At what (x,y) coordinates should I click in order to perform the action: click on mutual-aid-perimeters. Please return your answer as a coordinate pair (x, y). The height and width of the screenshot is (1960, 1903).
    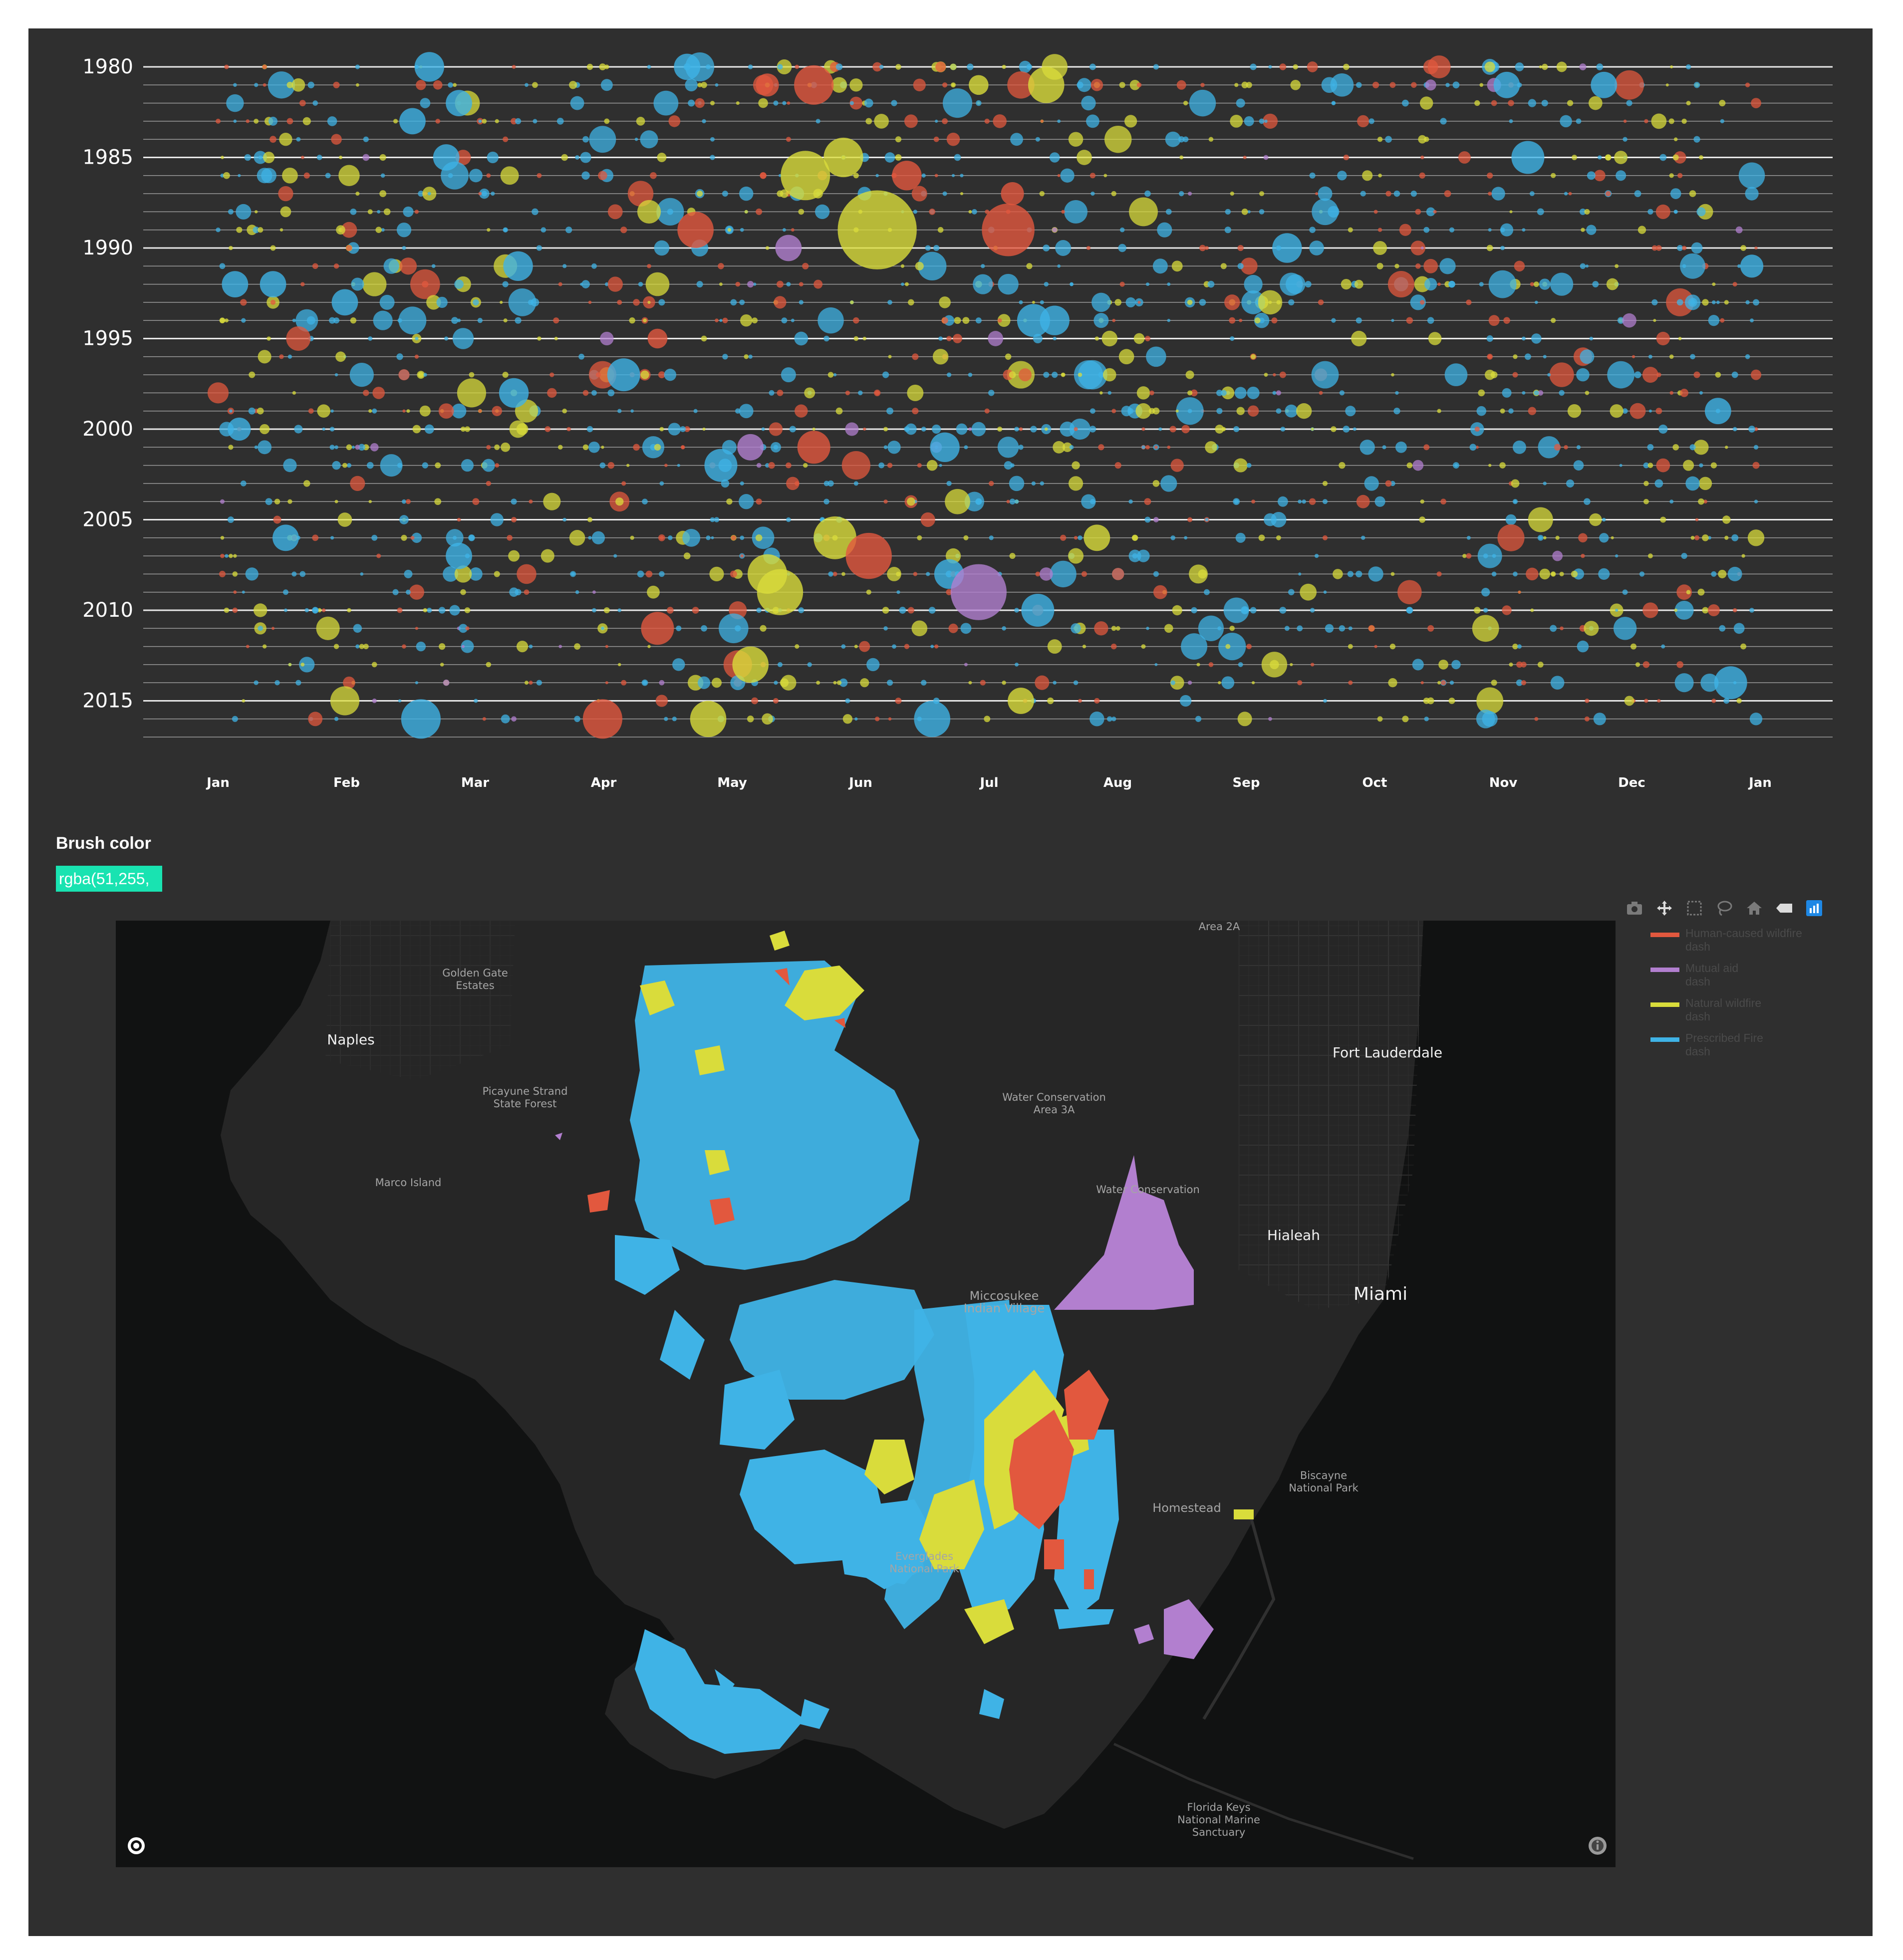
    Looking at the image, I should click on (884, 1396).